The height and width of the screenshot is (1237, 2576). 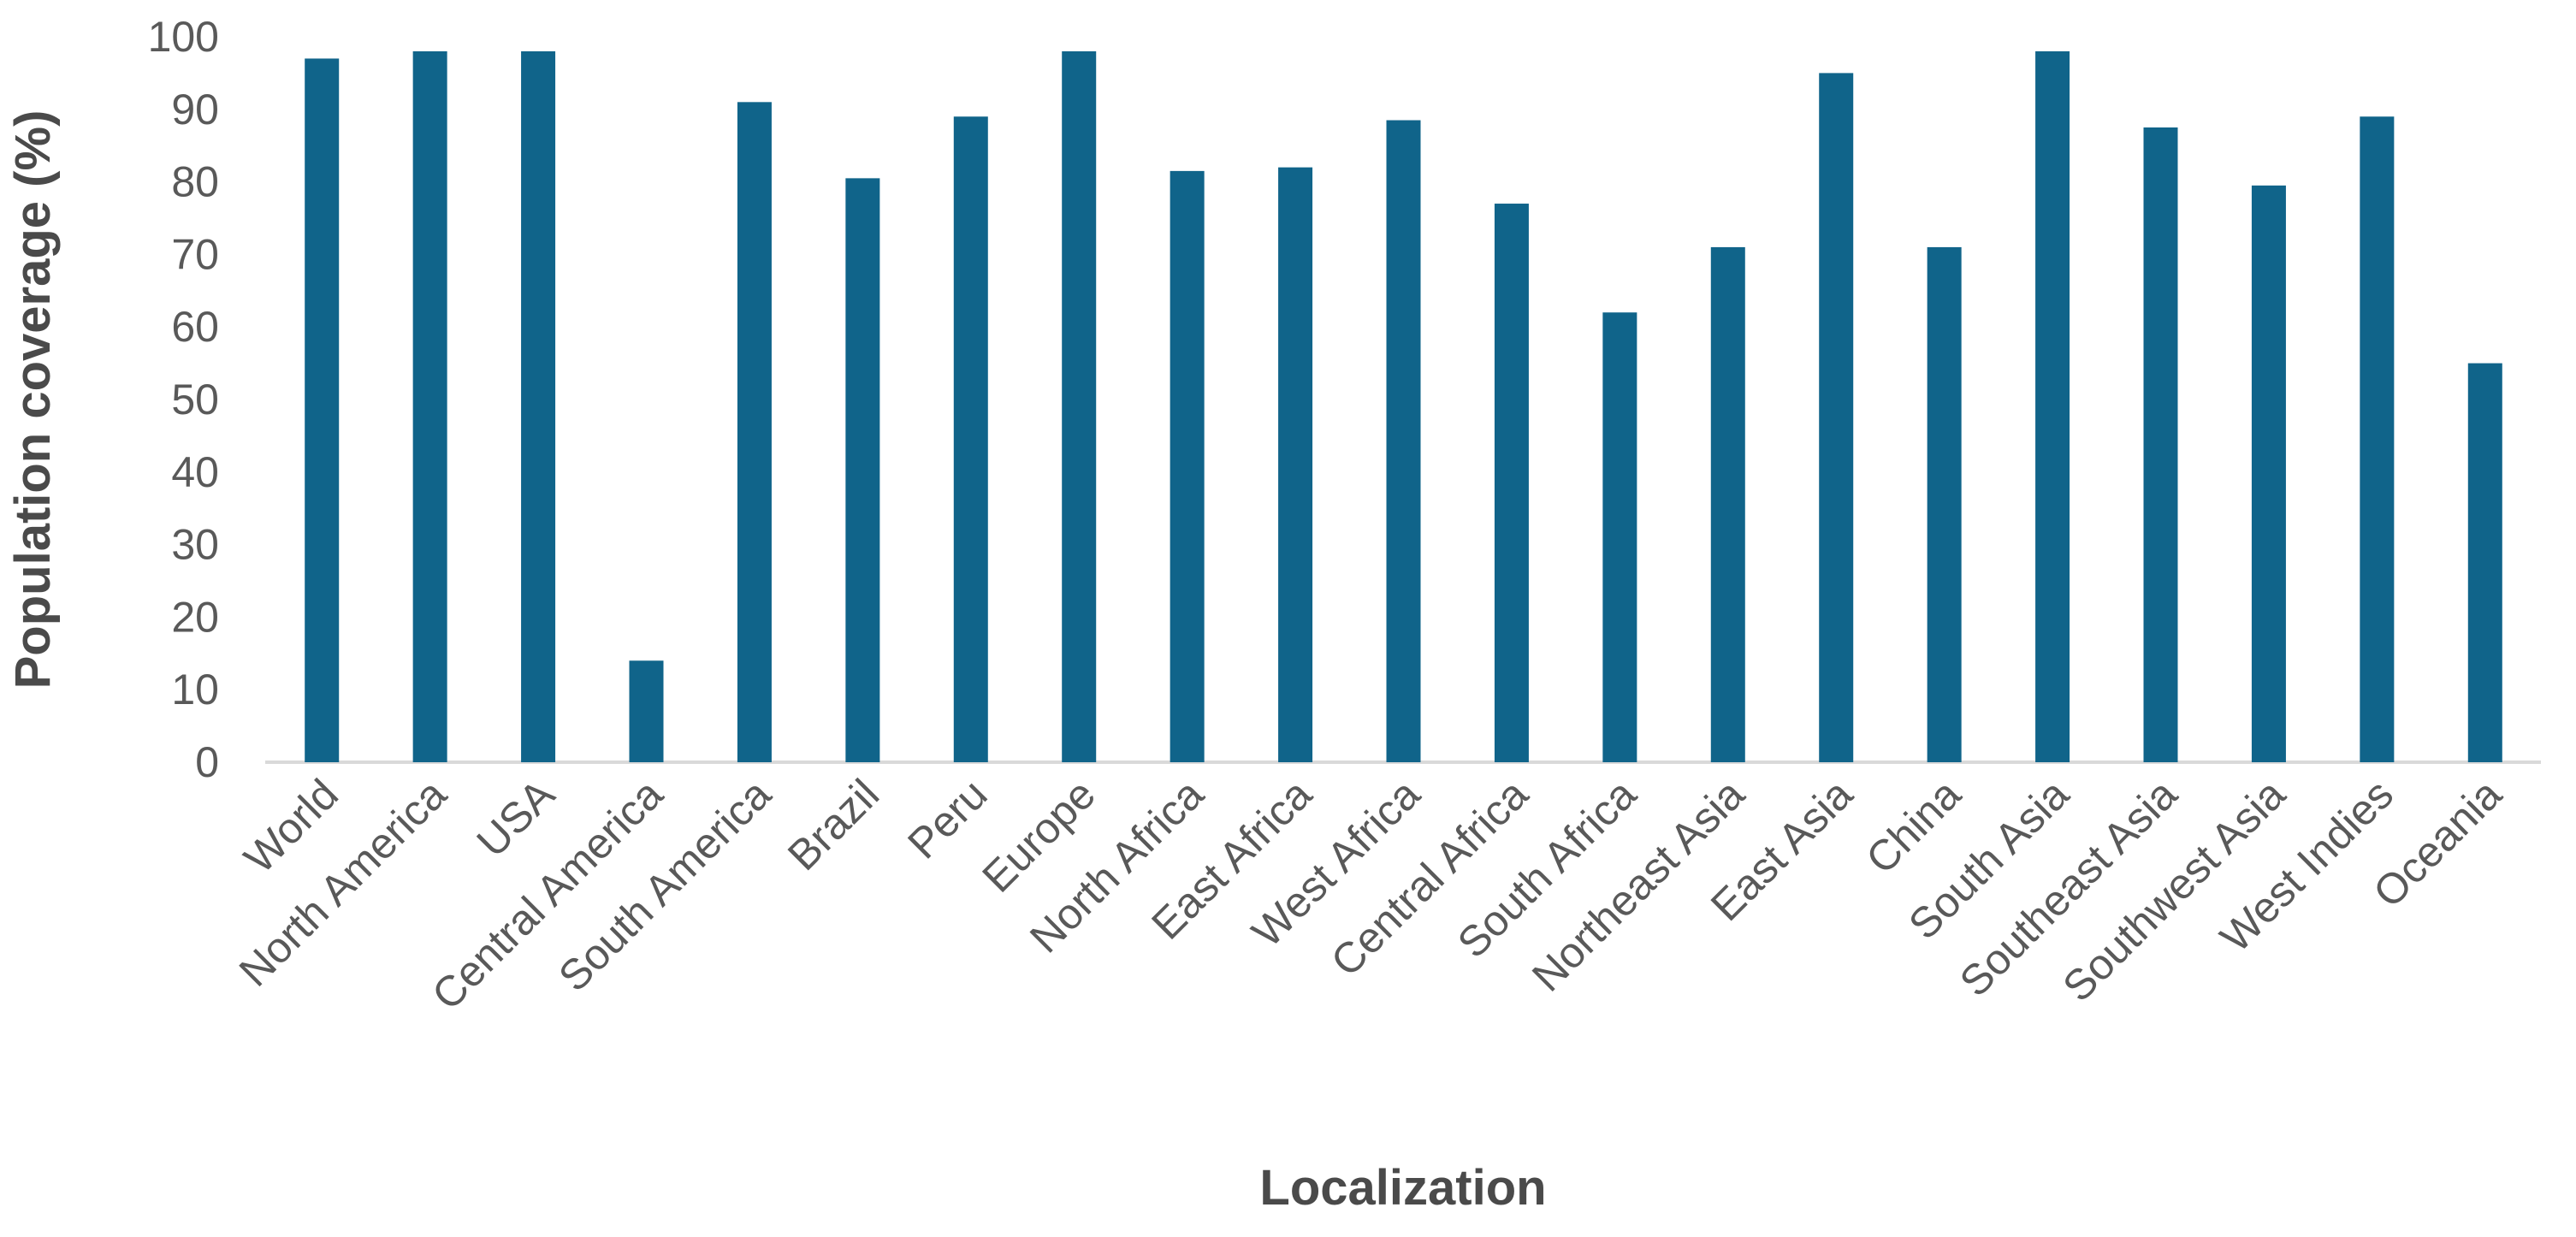 What do you see at coordinates (322, 410) in the screenshot?
I see `bar-world` at bounding box center [322, 410].